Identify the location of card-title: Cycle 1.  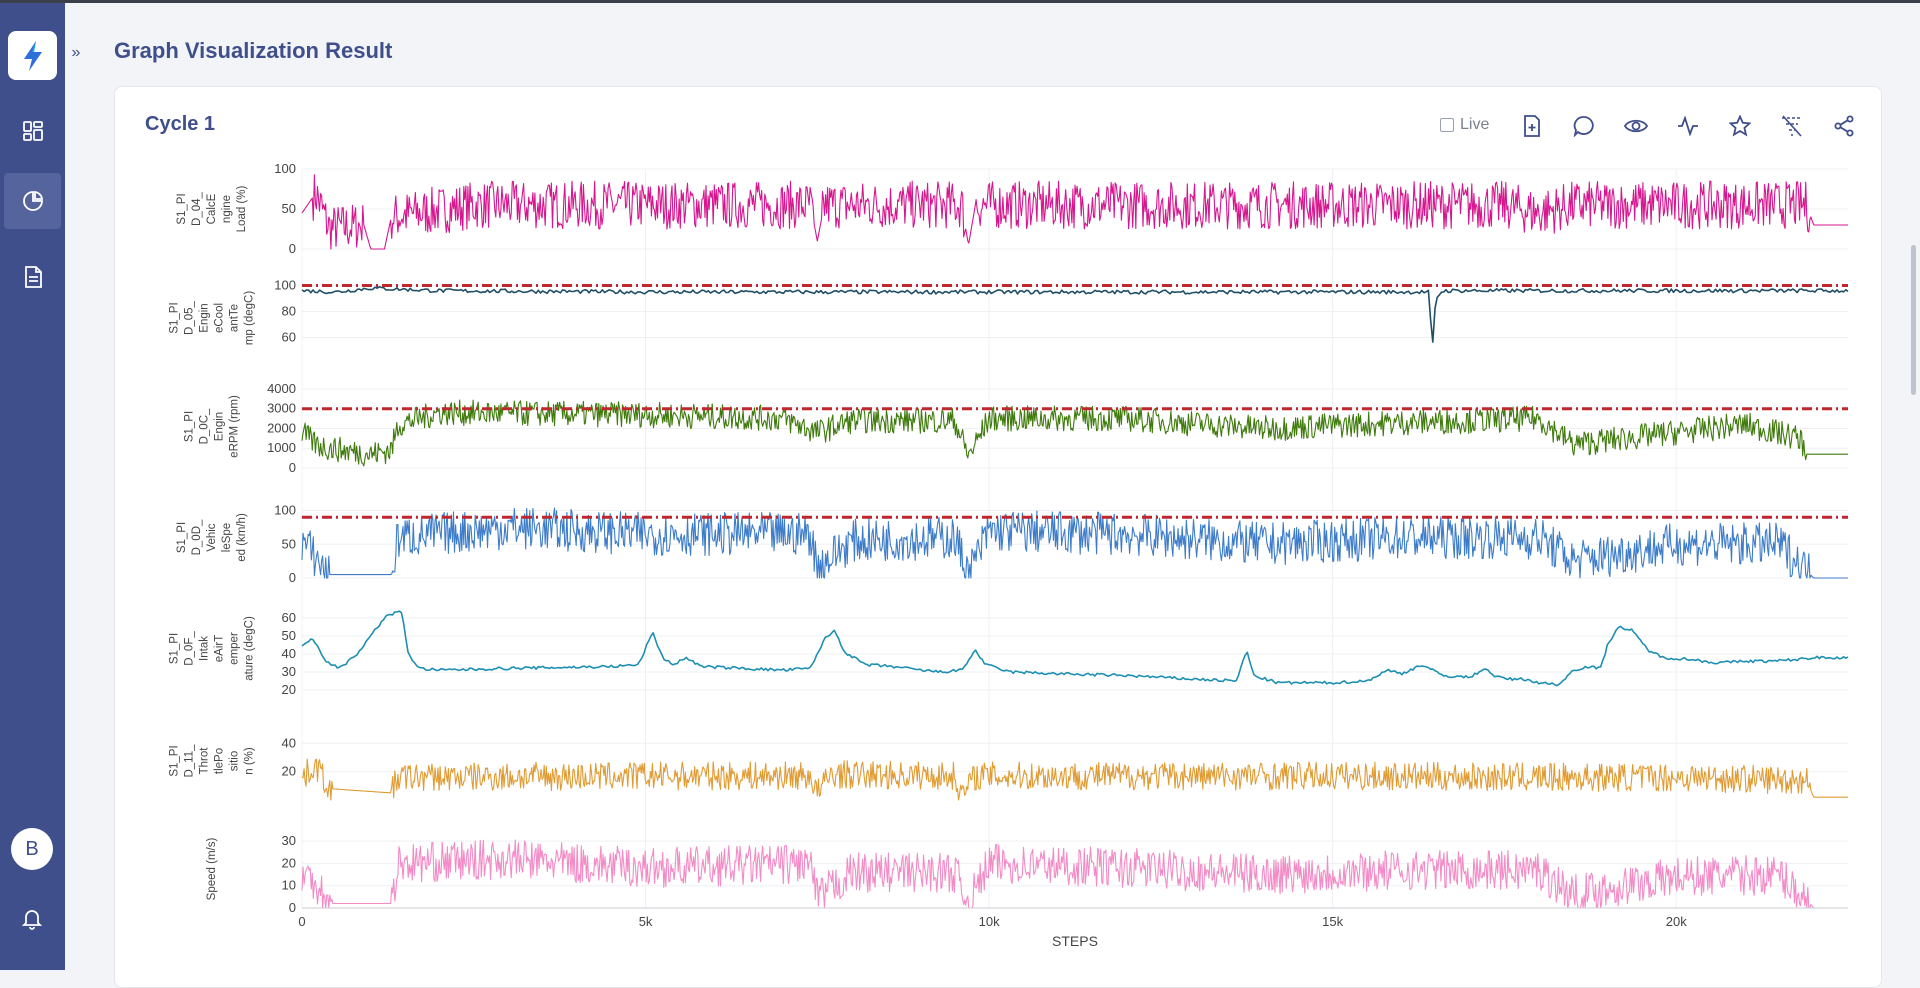
(180, 124).